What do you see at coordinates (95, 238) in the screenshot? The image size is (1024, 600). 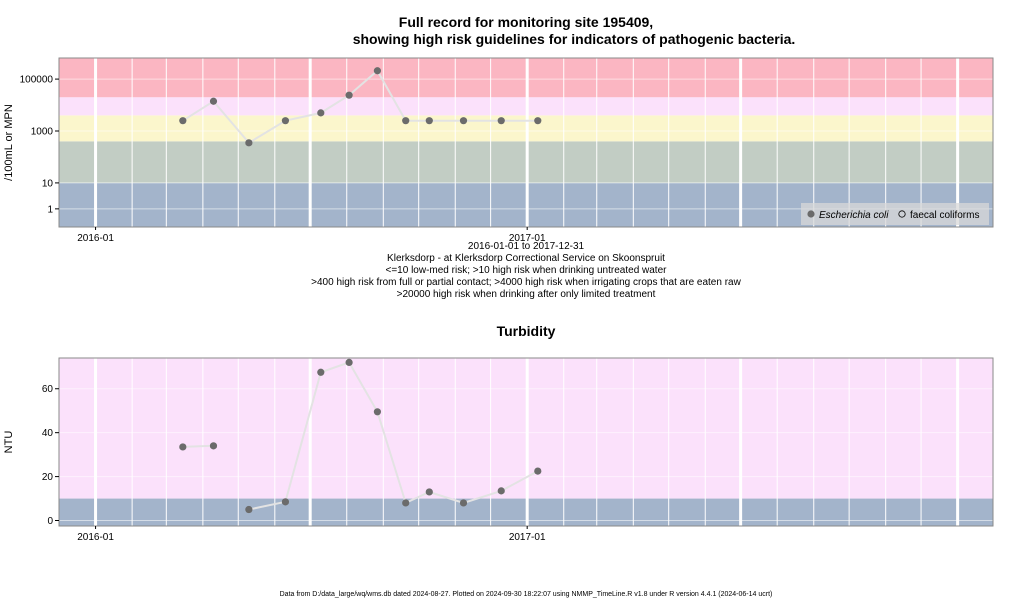 I see `chart1-x-tick-label: 2016-01` at bounding box center [95, 238].